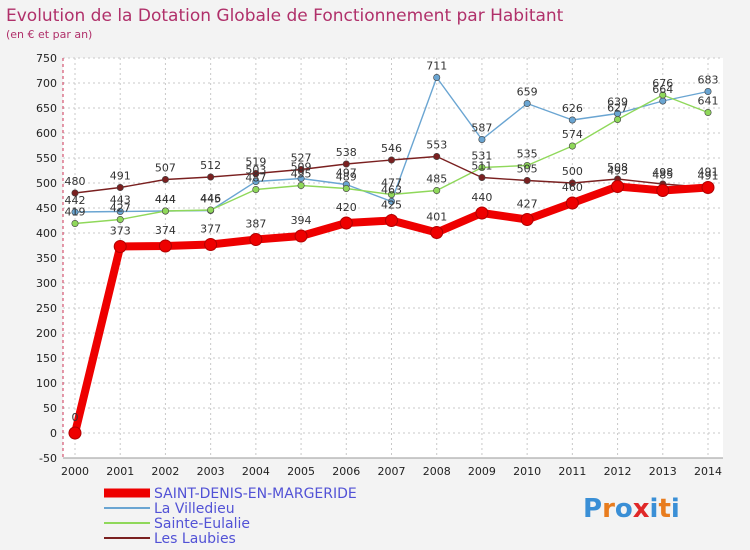 This screenshot has width=750, height=550. I want to click on y-tick-label: 0, so click(53, 433).